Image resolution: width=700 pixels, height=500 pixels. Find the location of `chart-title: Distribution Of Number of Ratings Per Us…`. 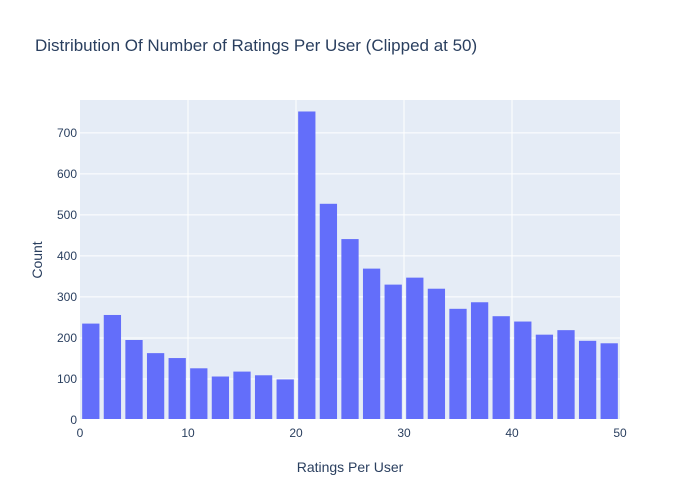

chart-title: Distribution Of Number of Ratings Per Us… is located at coordinates (256, 45).